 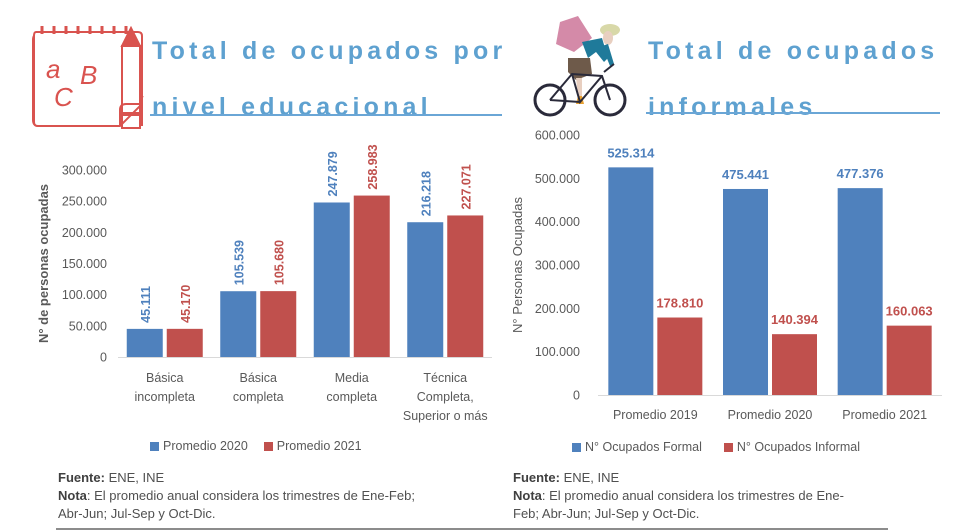 I want to click on right-title-line1: Total de ocupados, so click(x=793, y=51).